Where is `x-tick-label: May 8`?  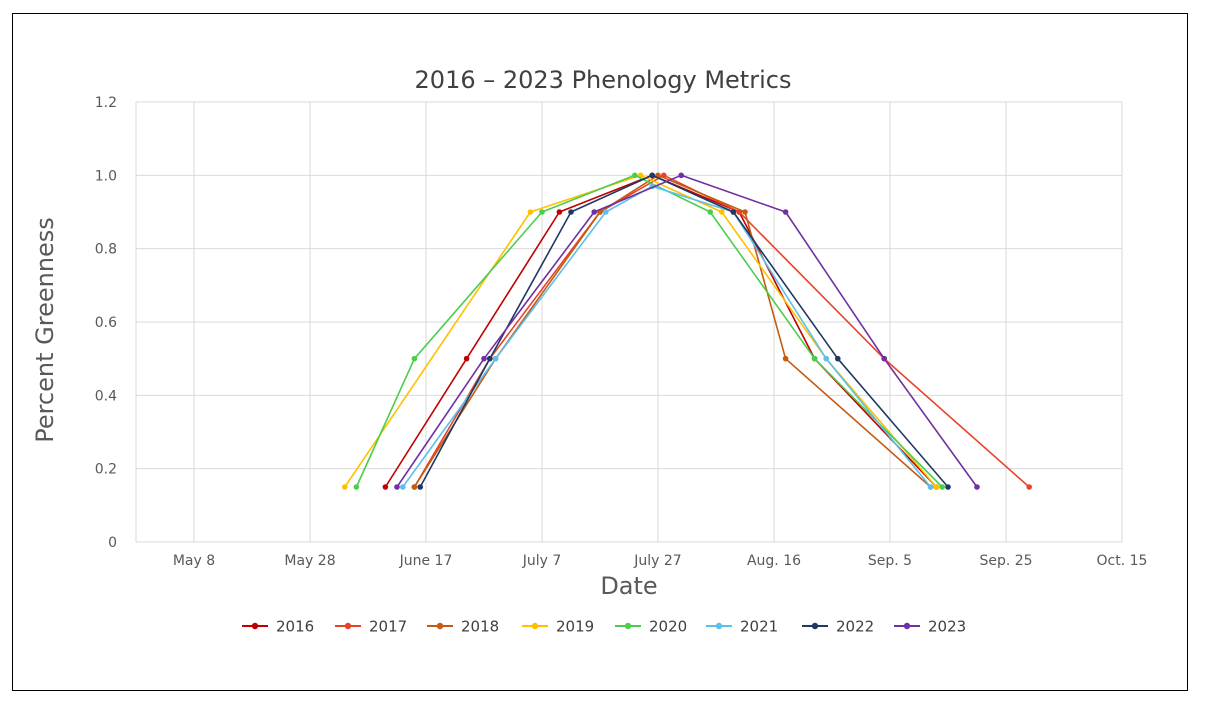
x-tick-label: May 8 is located at coordinates (194, 561).